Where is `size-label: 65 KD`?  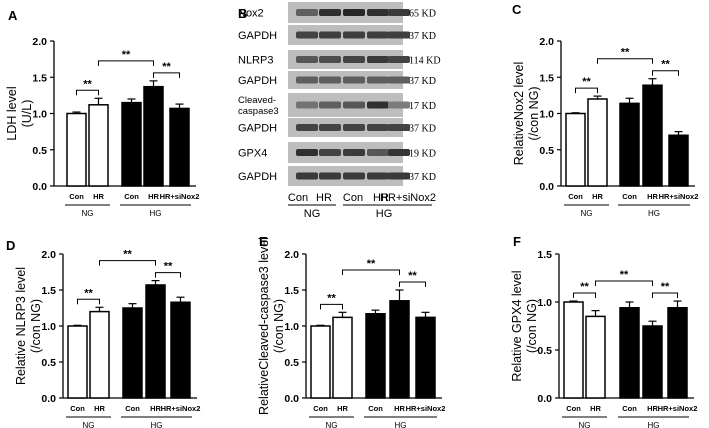 size-label: 65 KD is located at coordinates (422, 14).